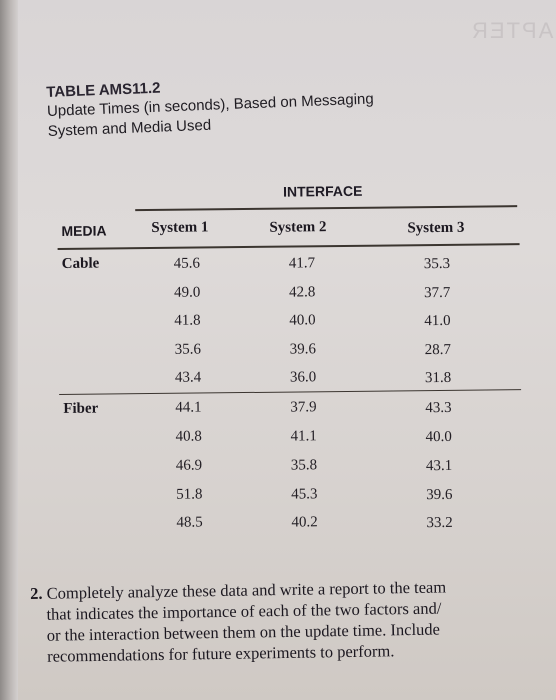 This screenshot has width=556, height=700. Describe the element at coordinates (437, 293) in the screenshot. I see `table-cell: 37.7` at that location.